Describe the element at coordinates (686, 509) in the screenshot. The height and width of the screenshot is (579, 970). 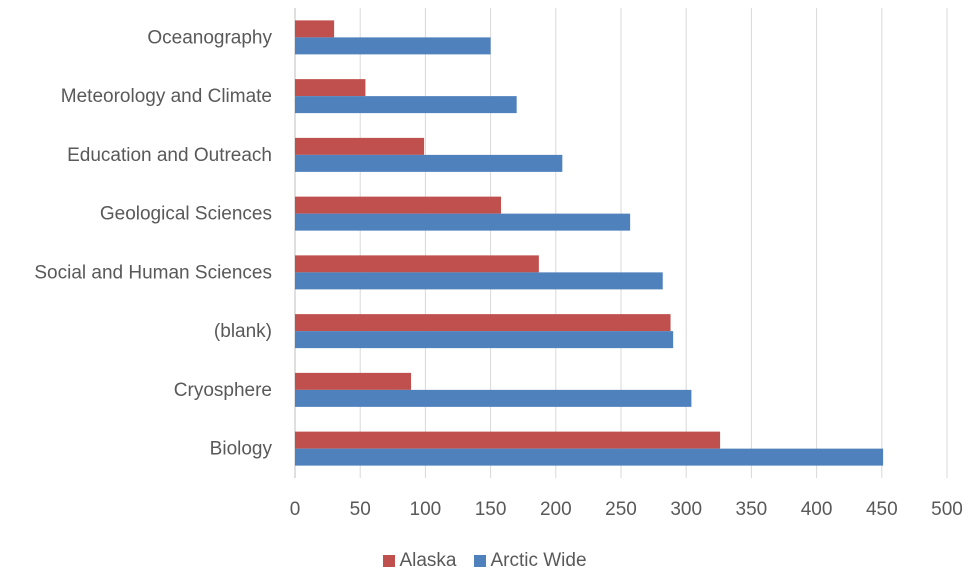
I see `x-tick-label-300: 300` at that location.